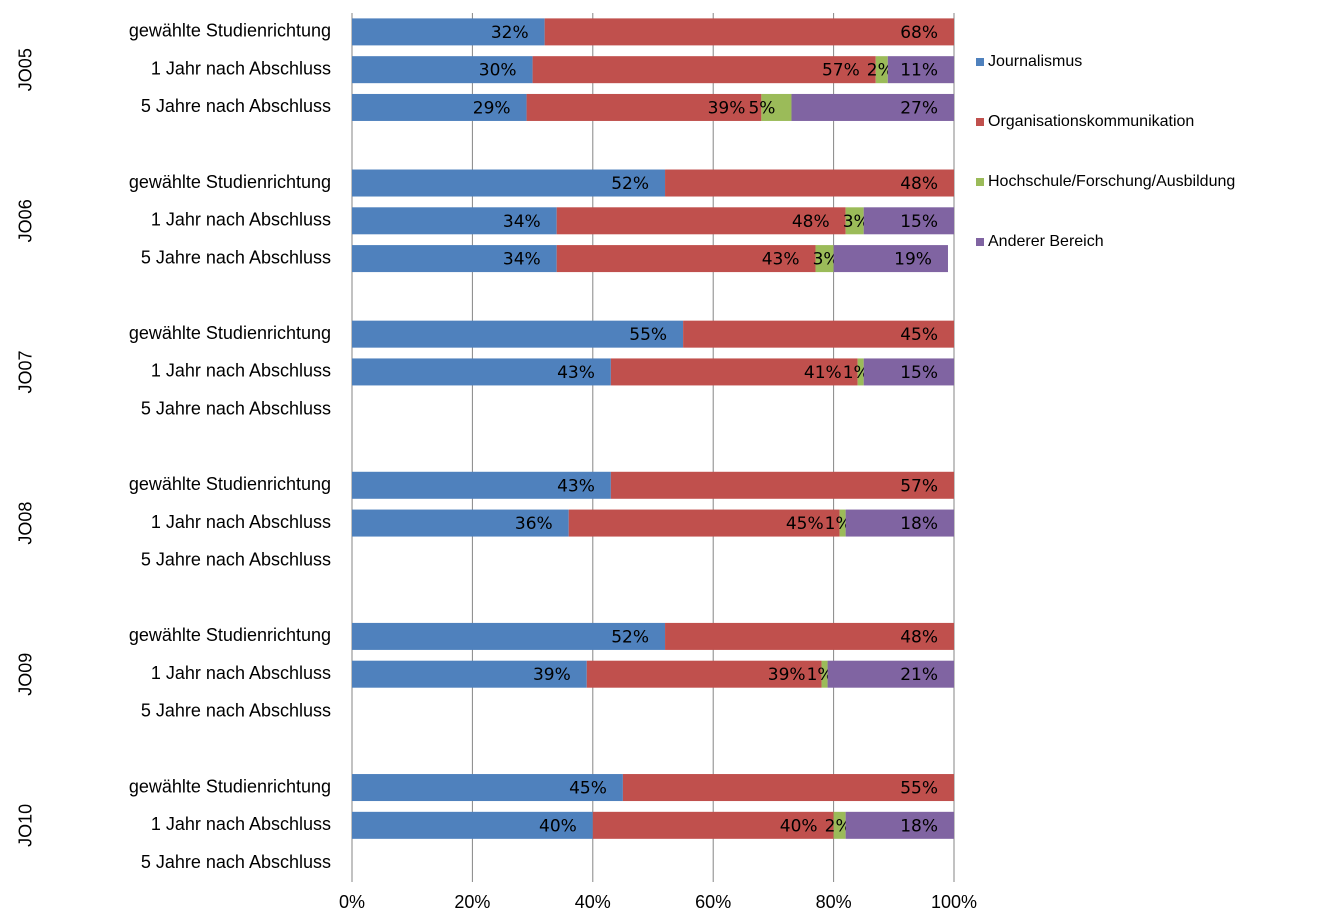 The width and height of the screenshot is (1324, 920). Describe the element at coordinates (352, 902) in the screenshot. I see `x-tick-label: 0%` at that location.